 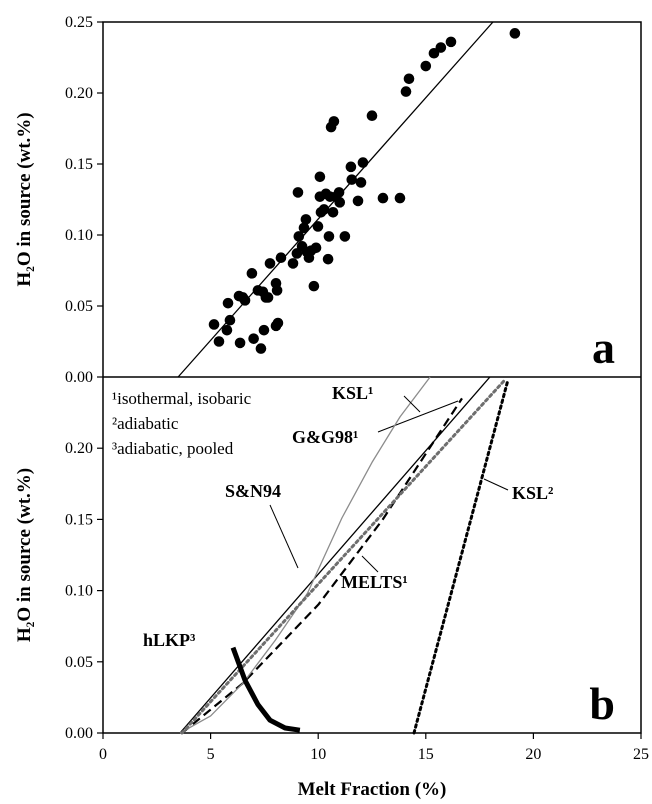 What do you see at coordinates (641, 754) in the screenshot?
I see `x-tick-label: 25` at bounding box center [641, 754].